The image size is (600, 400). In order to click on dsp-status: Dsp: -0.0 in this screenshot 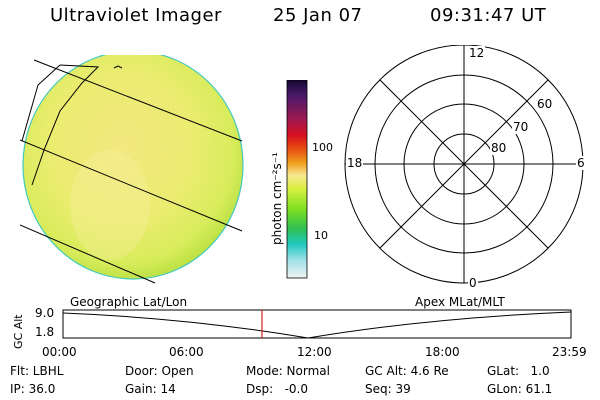, I will do `click(277, 389)`.